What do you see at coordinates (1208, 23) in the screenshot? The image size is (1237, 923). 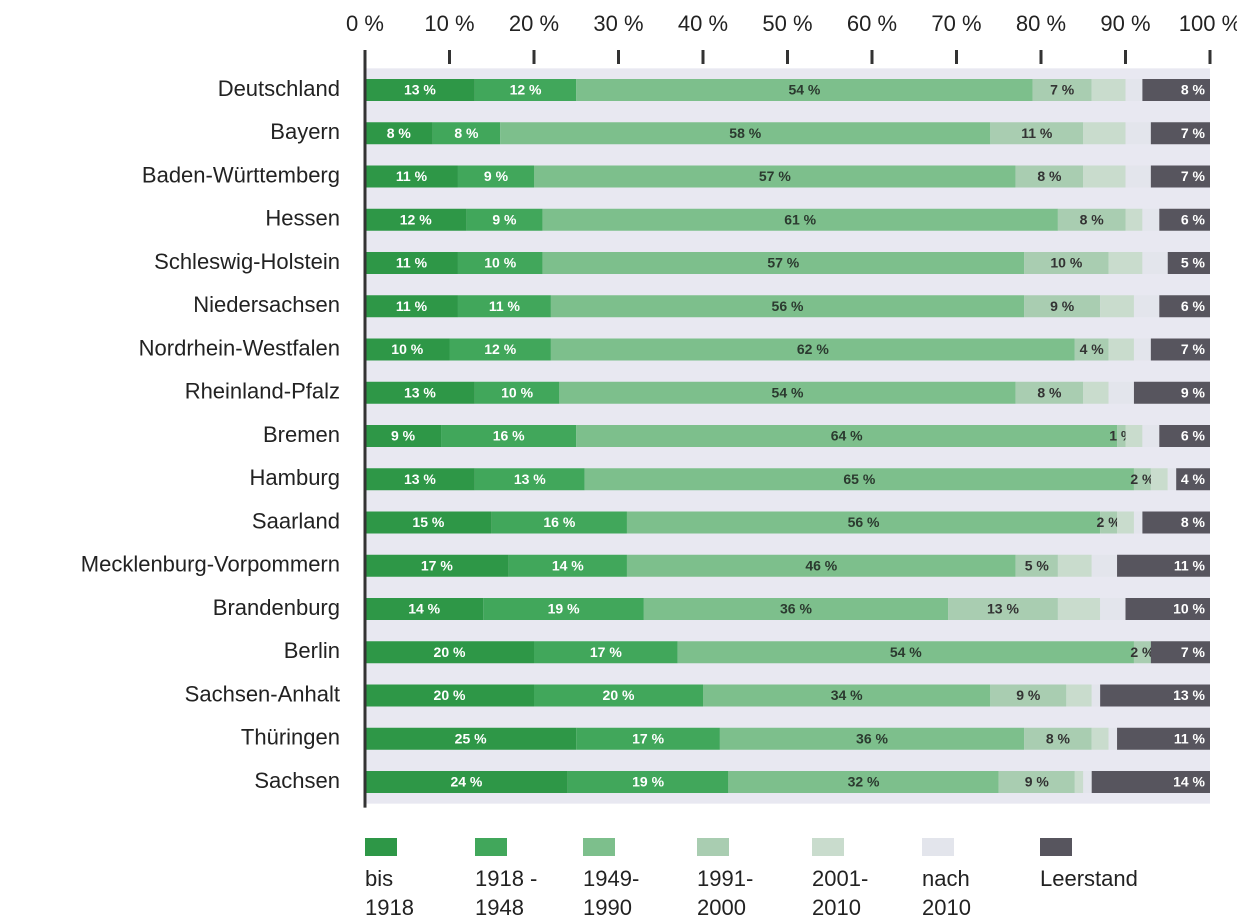 I see `x-tick-label: 100 %` at bounding box center [1208, 23].